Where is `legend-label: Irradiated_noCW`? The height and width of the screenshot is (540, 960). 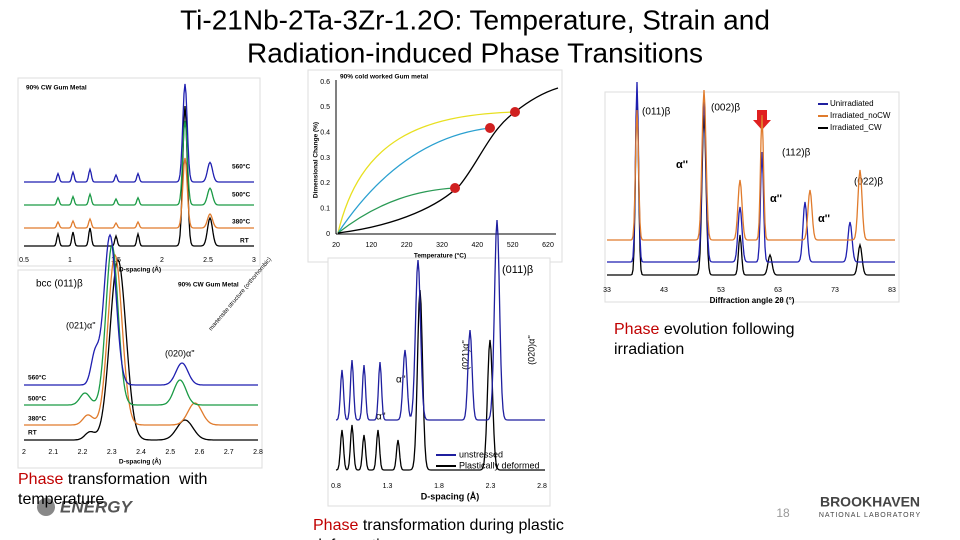
legend-label: Irradiated_noCW is located at coordinates (860, 115).